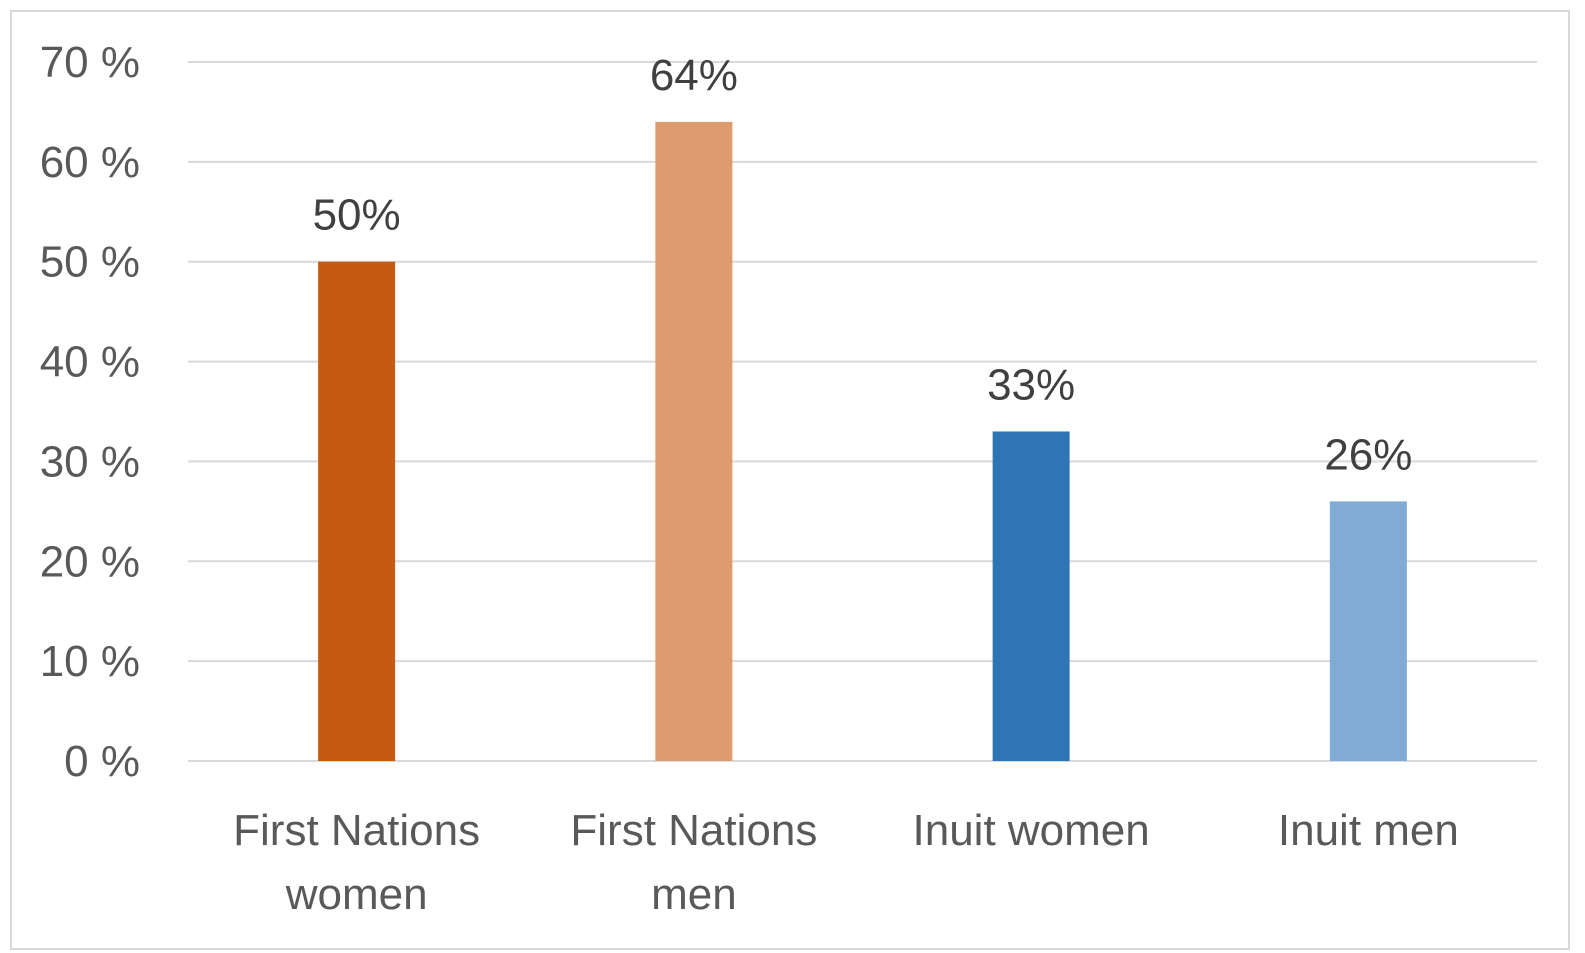 This screenshot has width=1585, height=953. I want to click on y-tick-label: 70 %, so click(90, 62).